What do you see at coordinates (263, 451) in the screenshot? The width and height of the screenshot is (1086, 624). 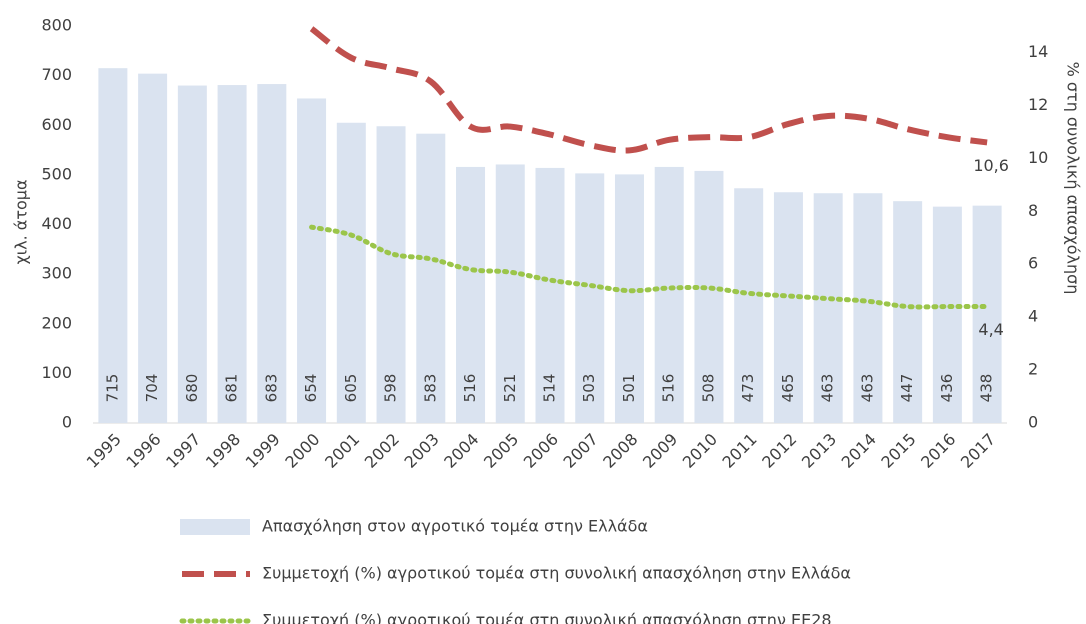 I see `x-tick-label: 1999` at bounding box center [263, 451].